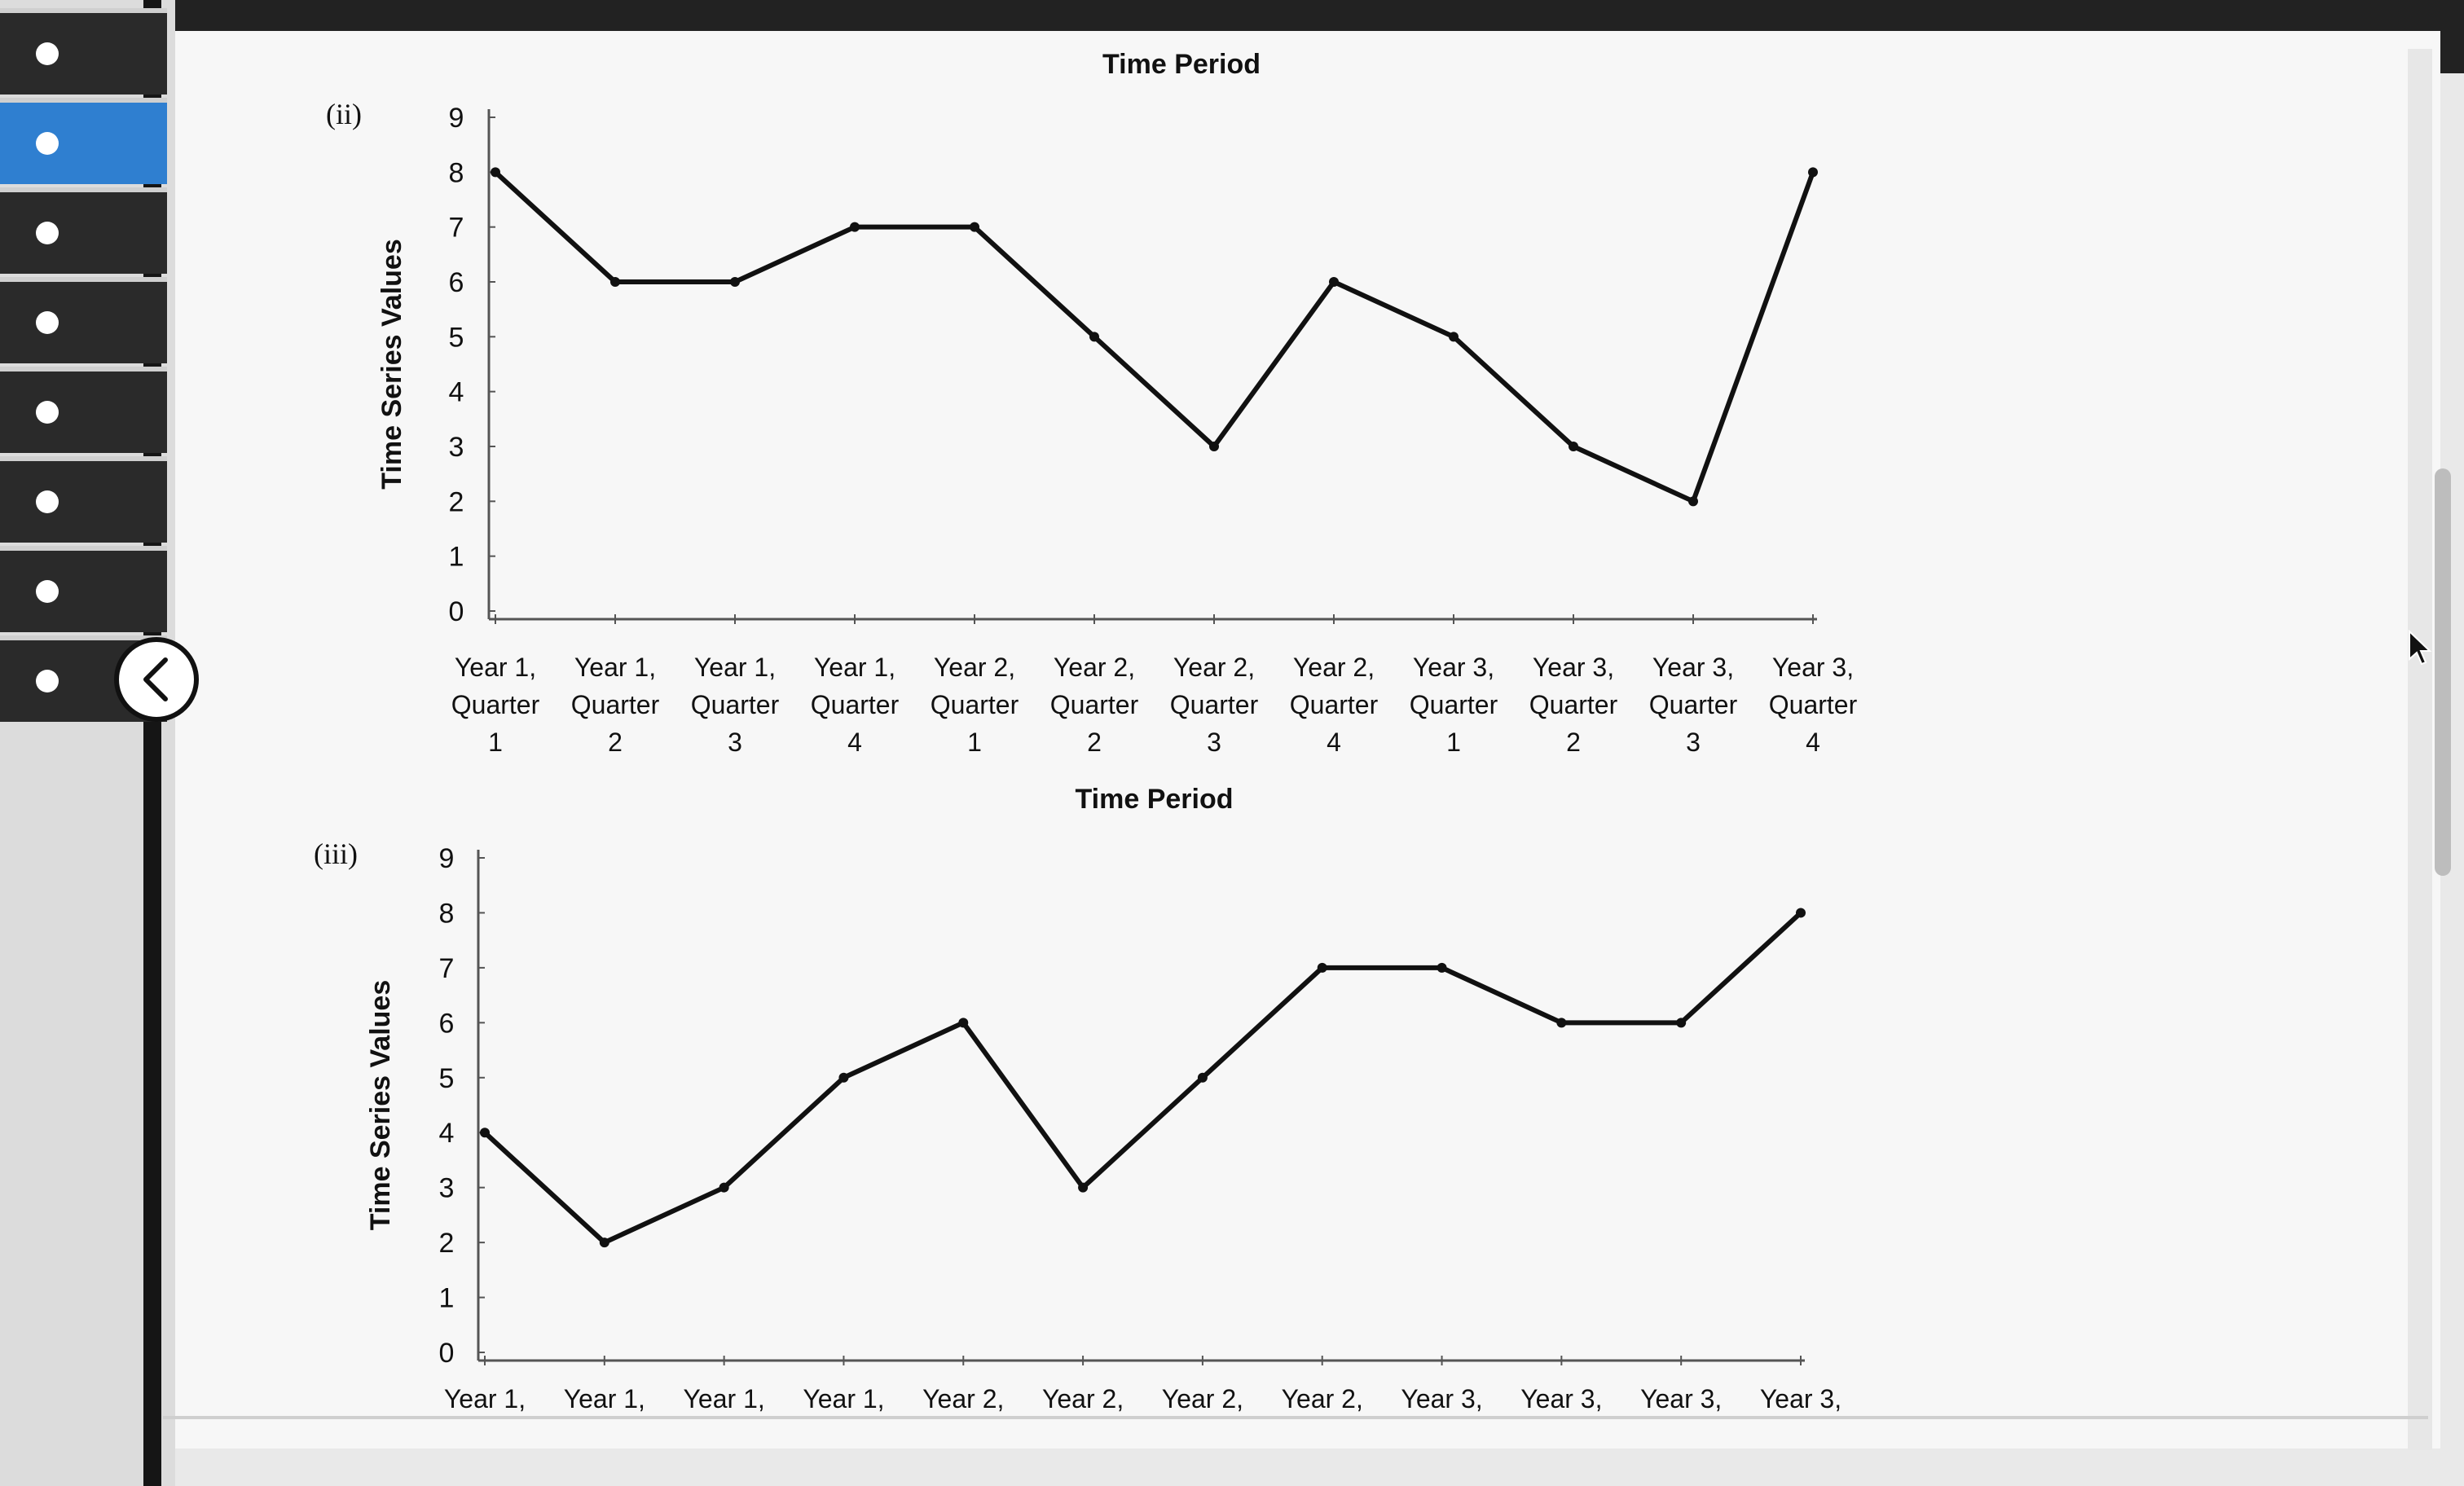  What do you see at coordinates (344, 114) in the screenshot?
I see `panel-label: (ii)` at bounding box center [344, 114].